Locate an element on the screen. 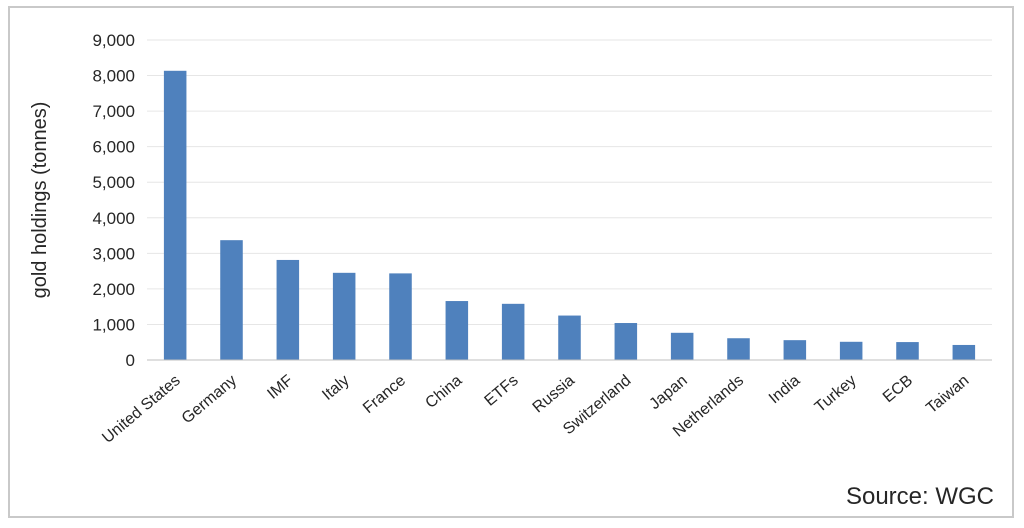 The width and height of the screenshot is (1024, 528). x-tick-label: ETFs is located at coordinates (502, 391).